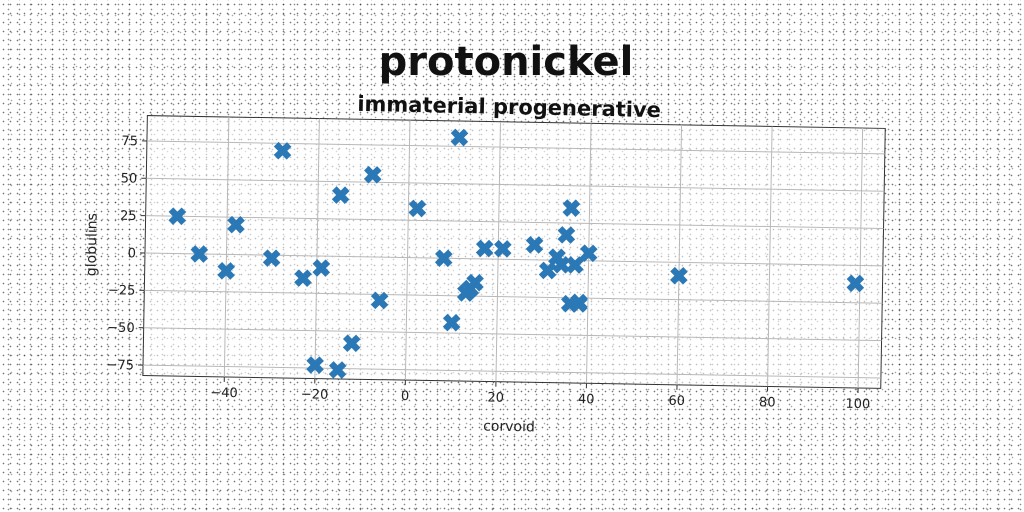 This screenshot has height=512, width=1024. I want to click on x-tick-label: 20, so click(495, 398).